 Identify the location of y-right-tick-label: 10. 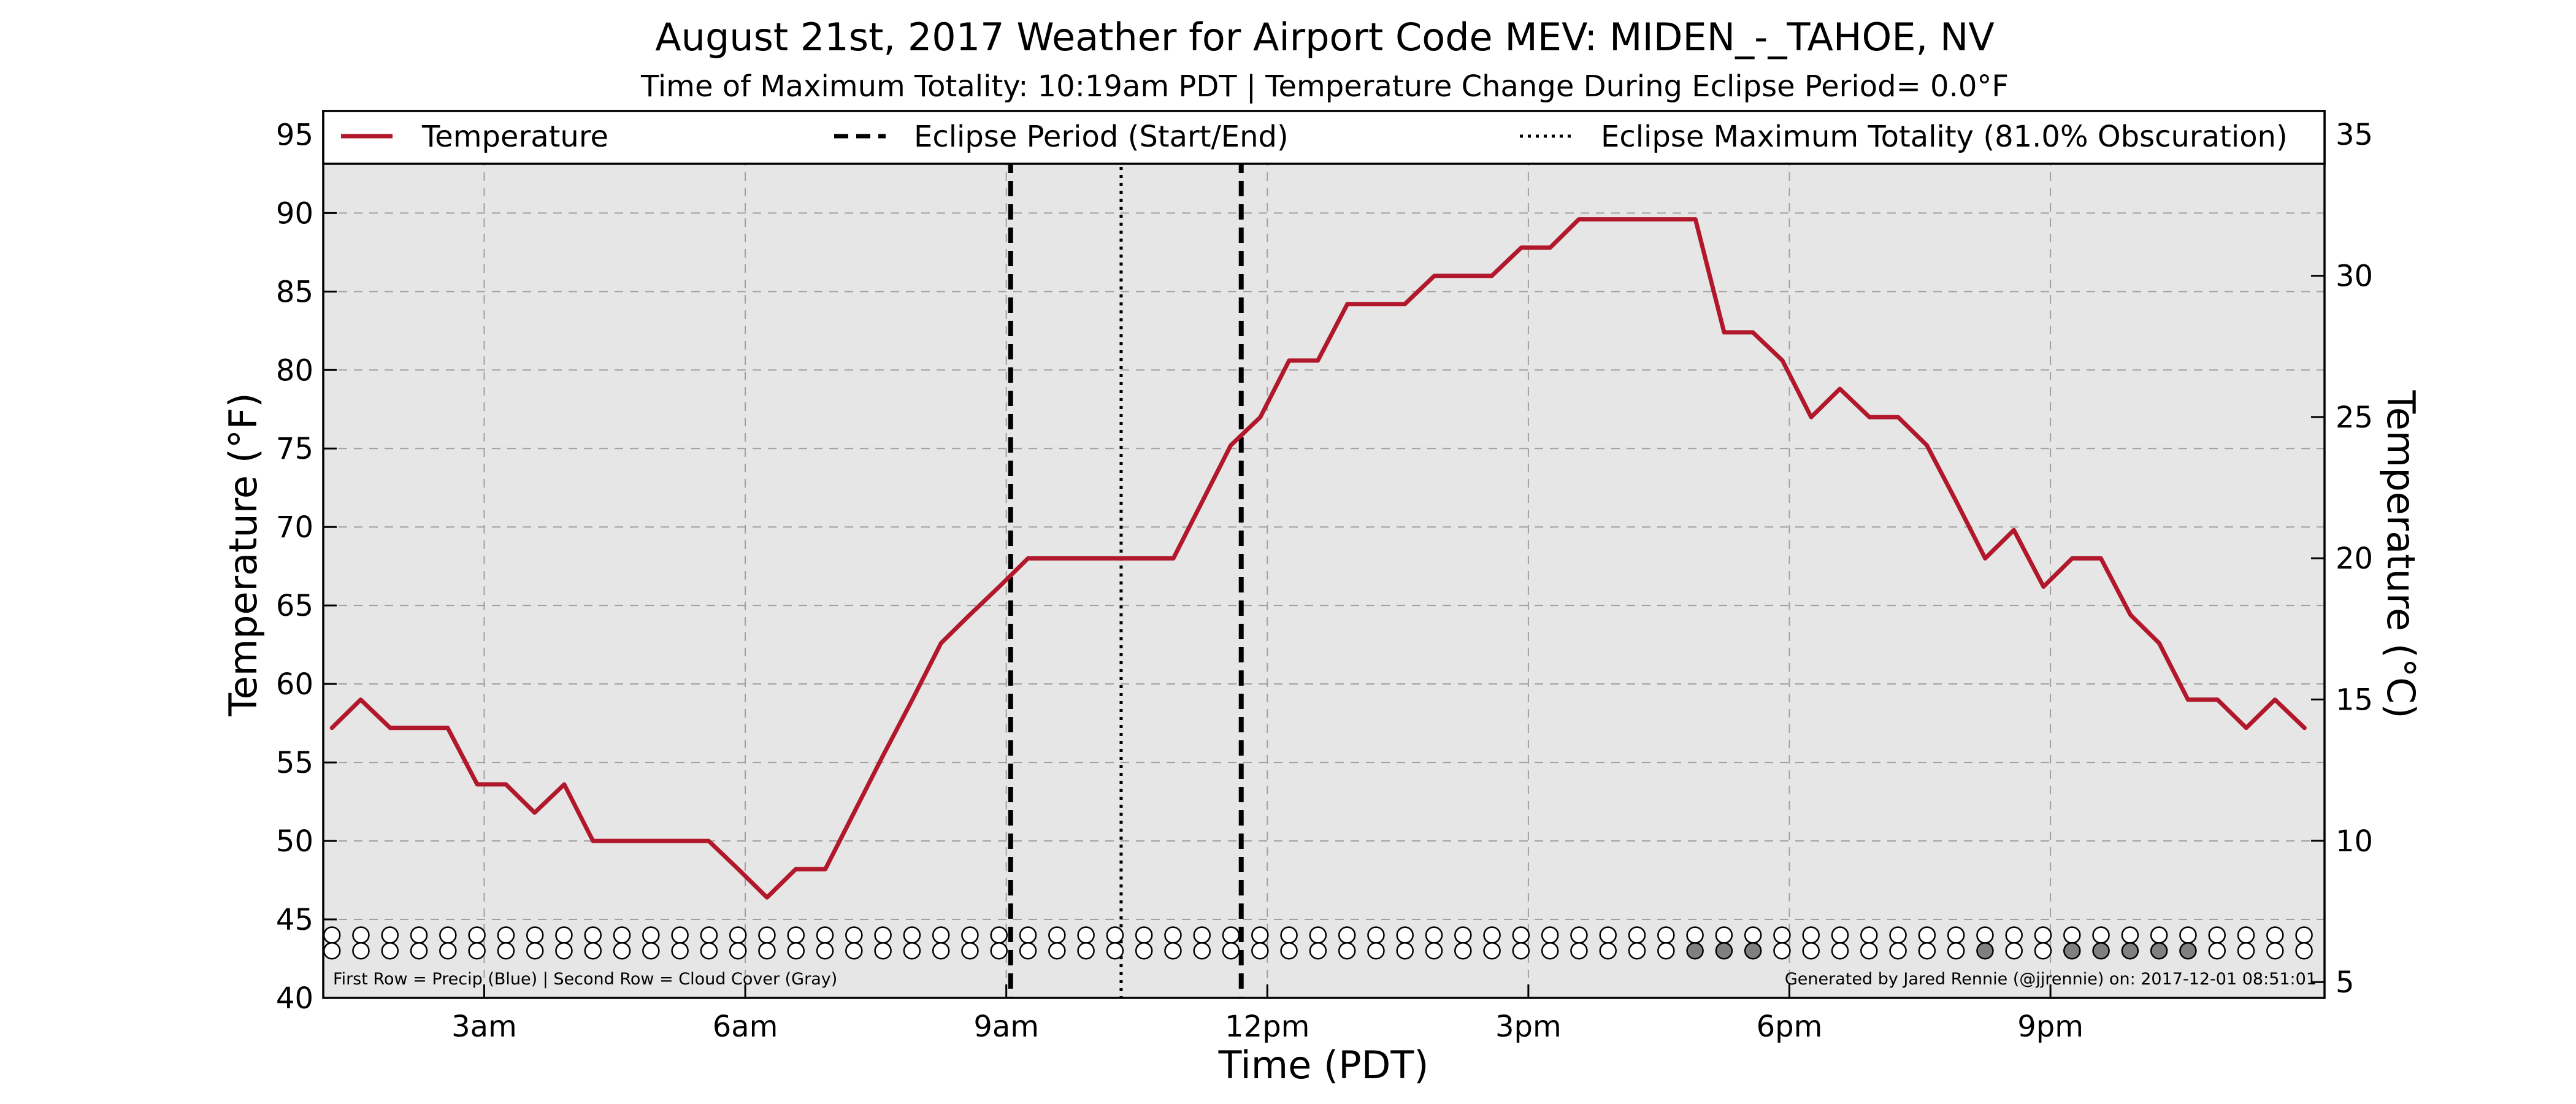
(2354, 841).